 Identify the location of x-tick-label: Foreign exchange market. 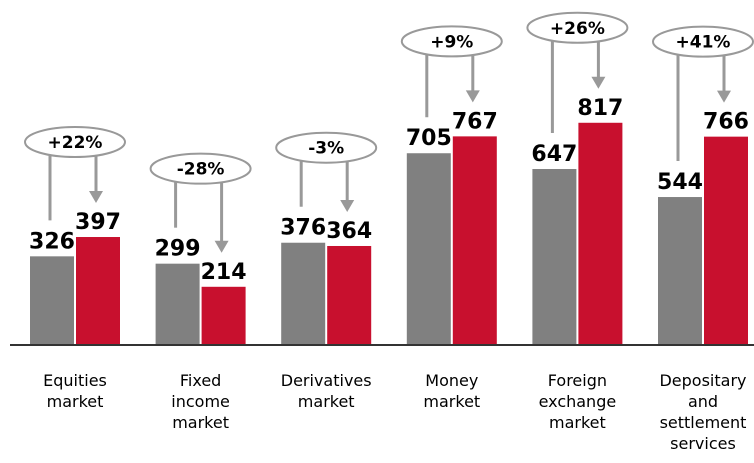
(577, 401).